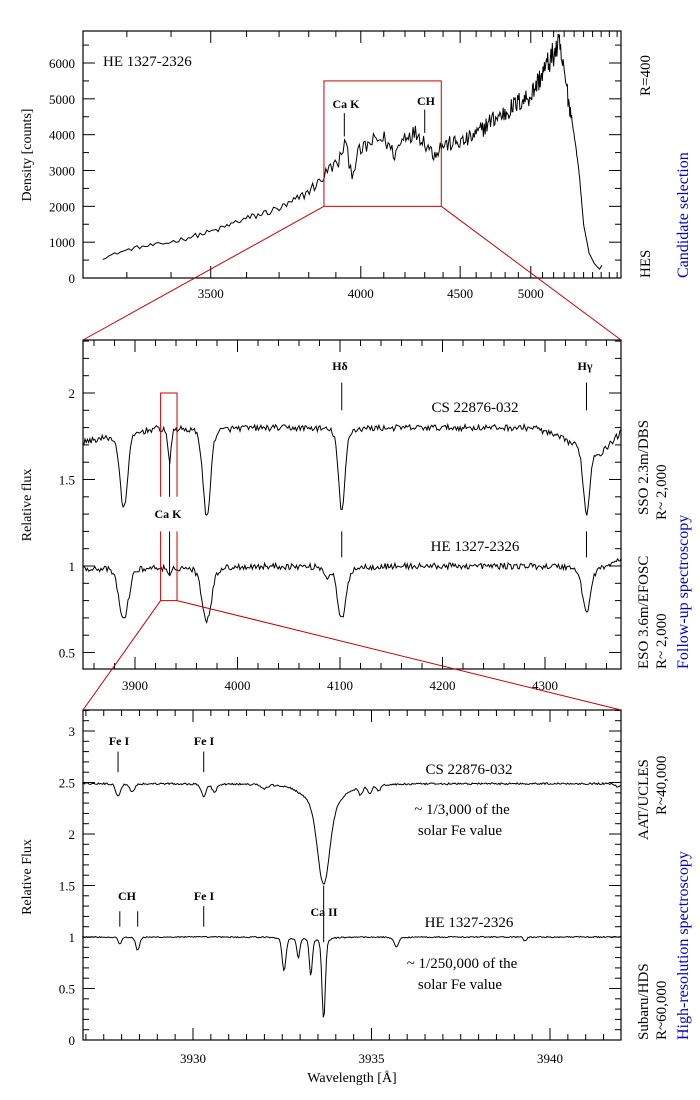 This screenshot has width=700, height=1100. Describe the element at coordinates (550, 1058) in the screenshot. I see `x-tick-label: 3940` at that location.